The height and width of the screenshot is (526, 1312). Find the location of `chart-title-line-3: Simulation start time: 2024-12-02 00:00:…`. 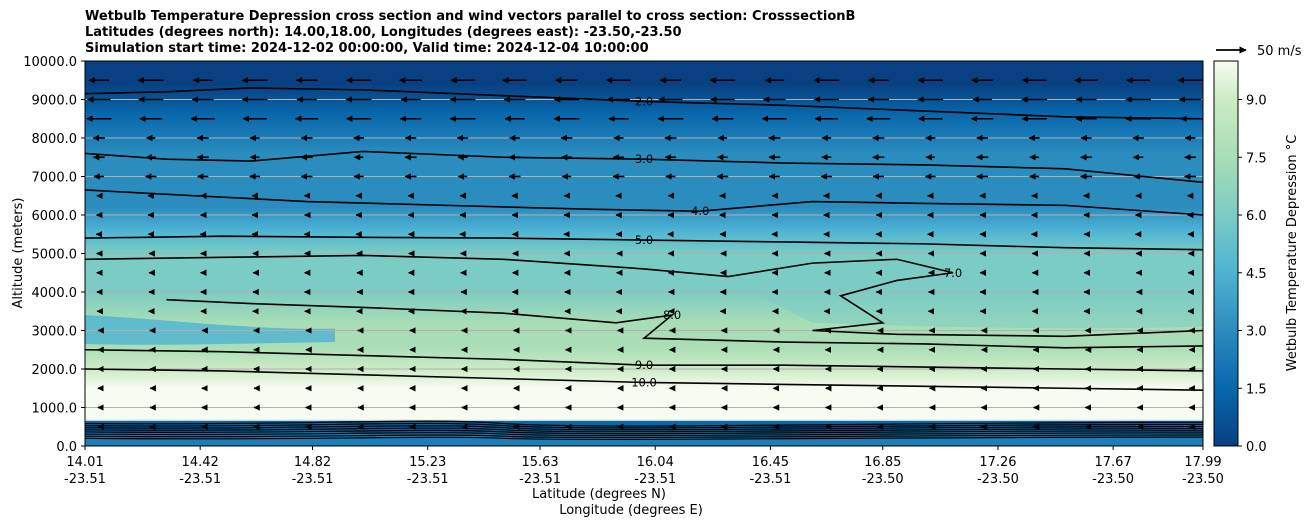

chart-title-line-3: Simulation start time: 2024-12-02 00:00:… is located at coordinates (367, 48).